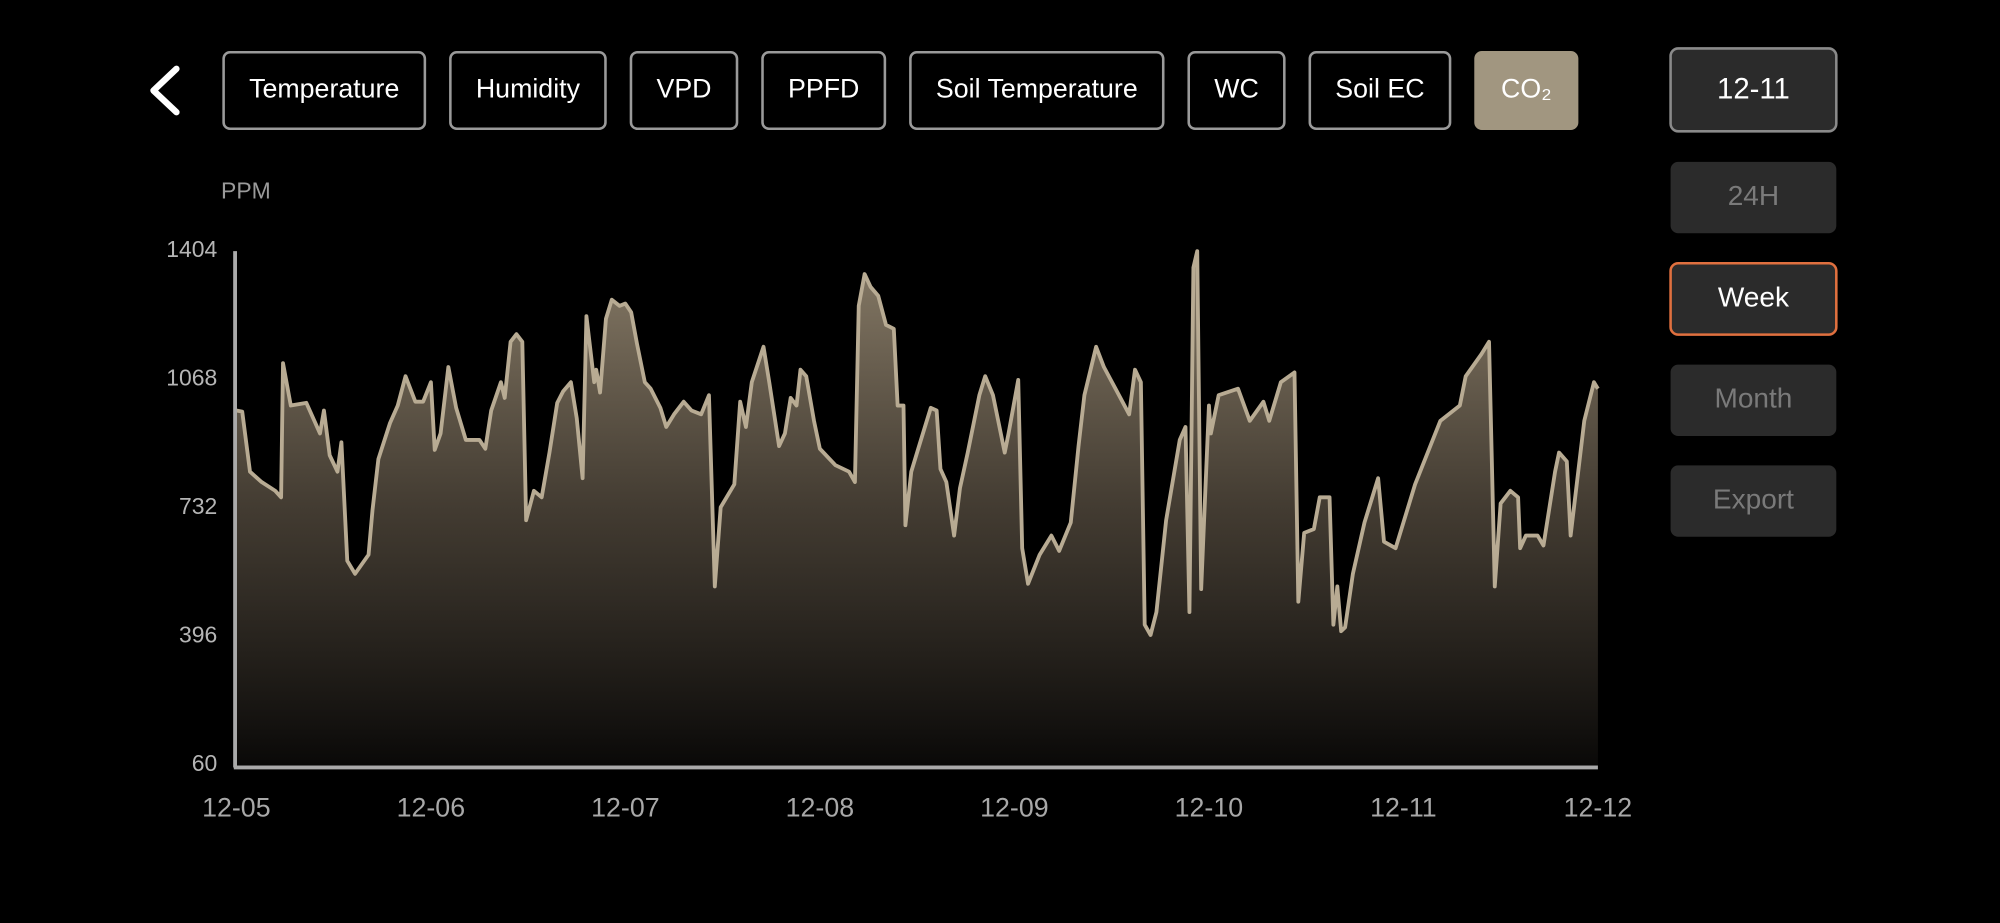 This screenshot has height=923, width=2000. I want to click on range-label: 24H, so click(1753, 195).